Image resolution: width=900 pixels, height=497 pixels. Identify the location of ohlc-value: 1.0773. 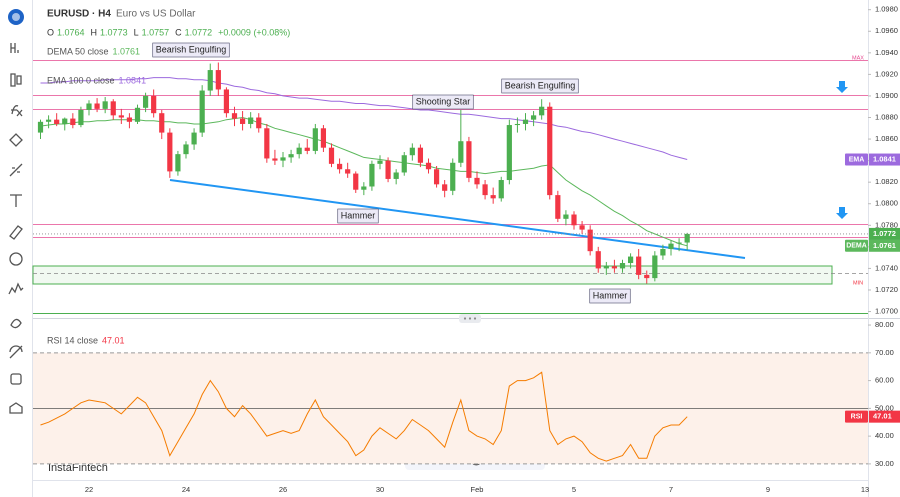
(114, 32).